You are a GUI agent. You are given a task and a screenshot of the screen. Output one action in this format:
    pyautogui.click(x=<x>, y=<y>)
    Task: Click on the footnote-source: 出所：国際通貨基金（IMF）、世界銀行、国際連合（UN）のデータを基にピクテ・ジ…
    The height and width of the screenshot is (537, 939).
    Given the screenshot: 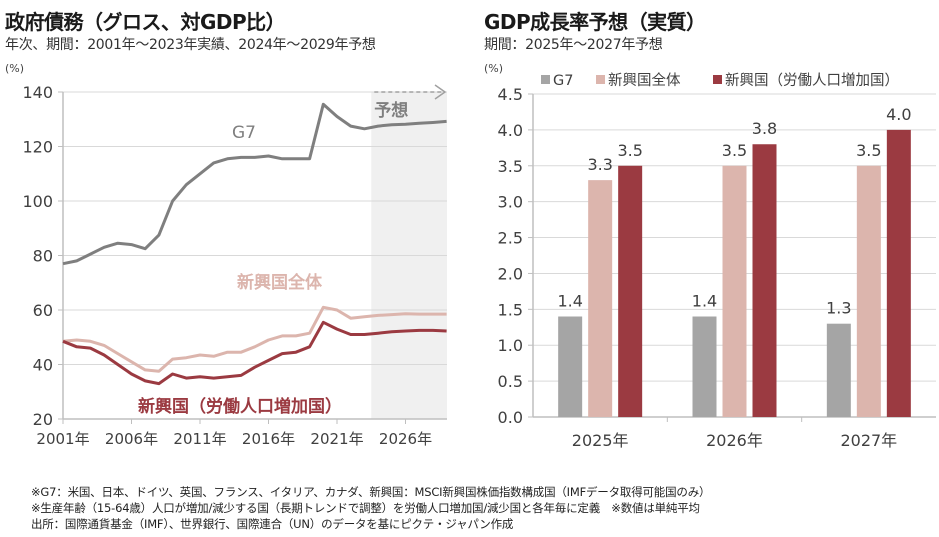 What is the action you would take?
    pyautogui.click(x=272, y=524)
    